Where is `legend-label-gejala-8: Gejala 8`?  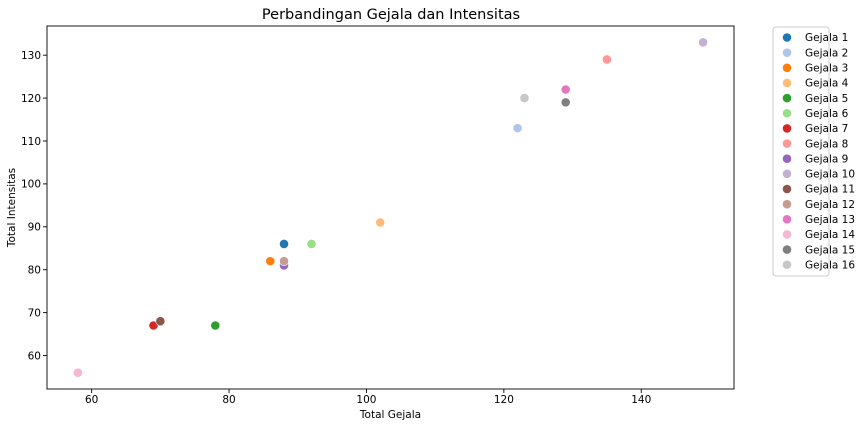
legend-label-gejala-8: Gejala 8 is located at coordinates (826, 144).